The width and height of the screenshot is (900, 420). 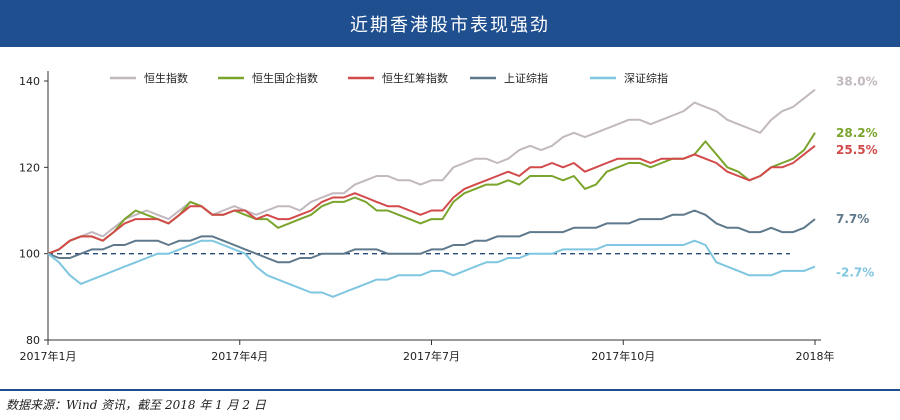 I want to click on x-tick-label: 2017年7月, so click(x=431, y=356).